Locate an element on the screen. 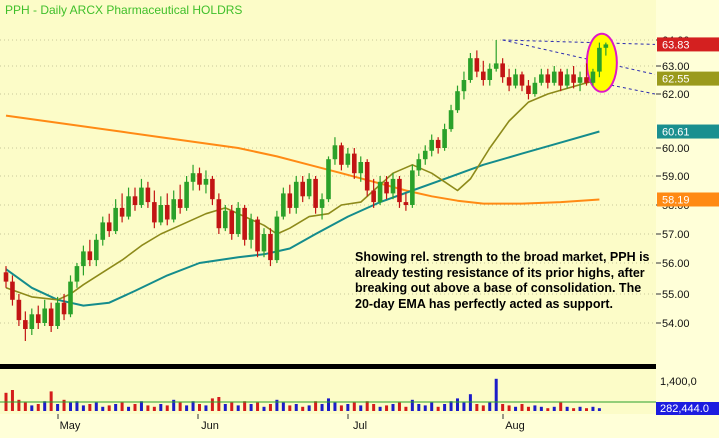  x-tick-label: Aug is located at coordinates (515, 426).